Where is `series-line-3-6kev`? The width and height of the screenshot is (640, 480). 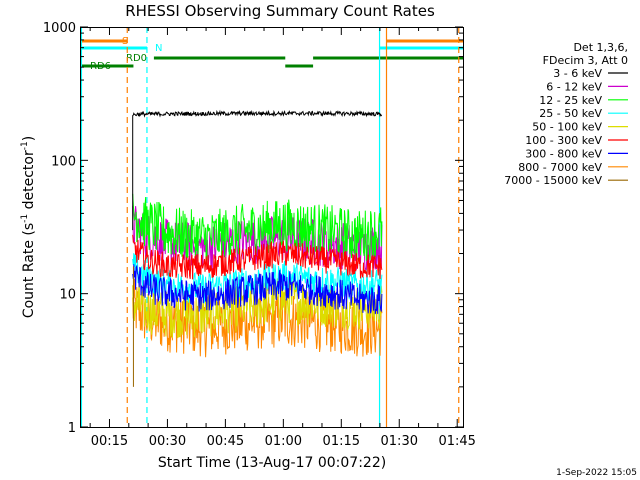
series-line-3-6kev is located at coordinates (257, 170).